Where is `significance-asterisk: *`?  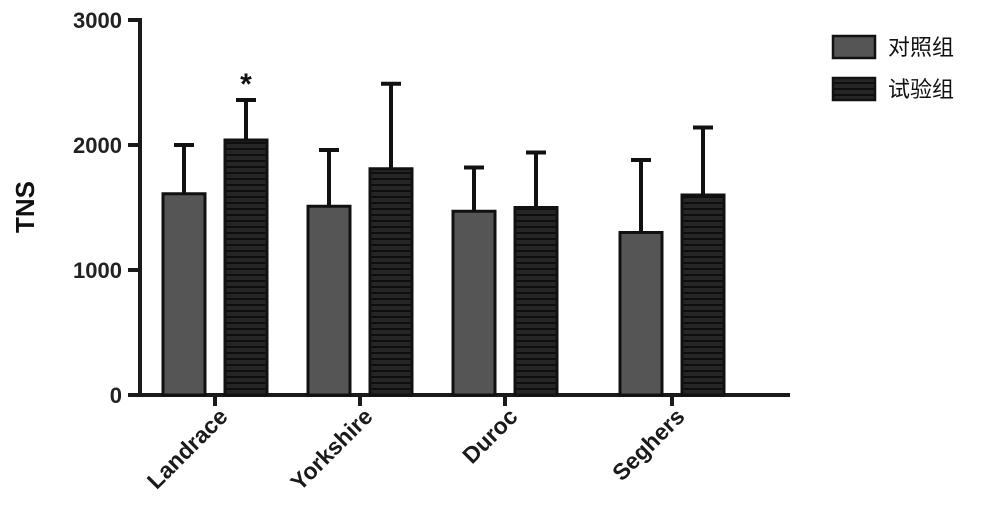
significance-asterisk: * is located at coordinates (246, 84).